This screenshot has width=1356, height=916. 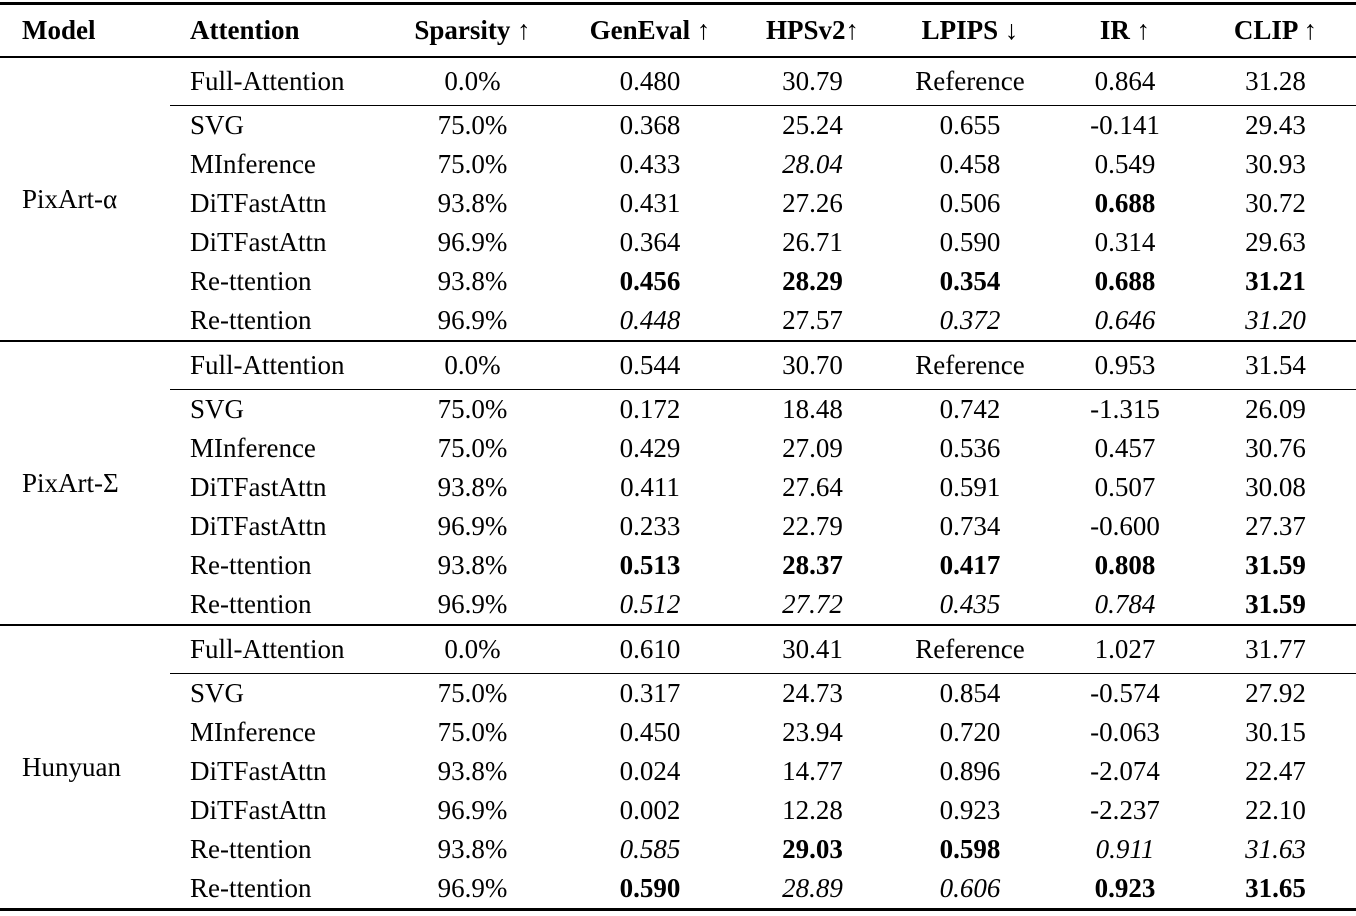 I want to click on clip-cell: 30.15, so click(x=1275, y=732).